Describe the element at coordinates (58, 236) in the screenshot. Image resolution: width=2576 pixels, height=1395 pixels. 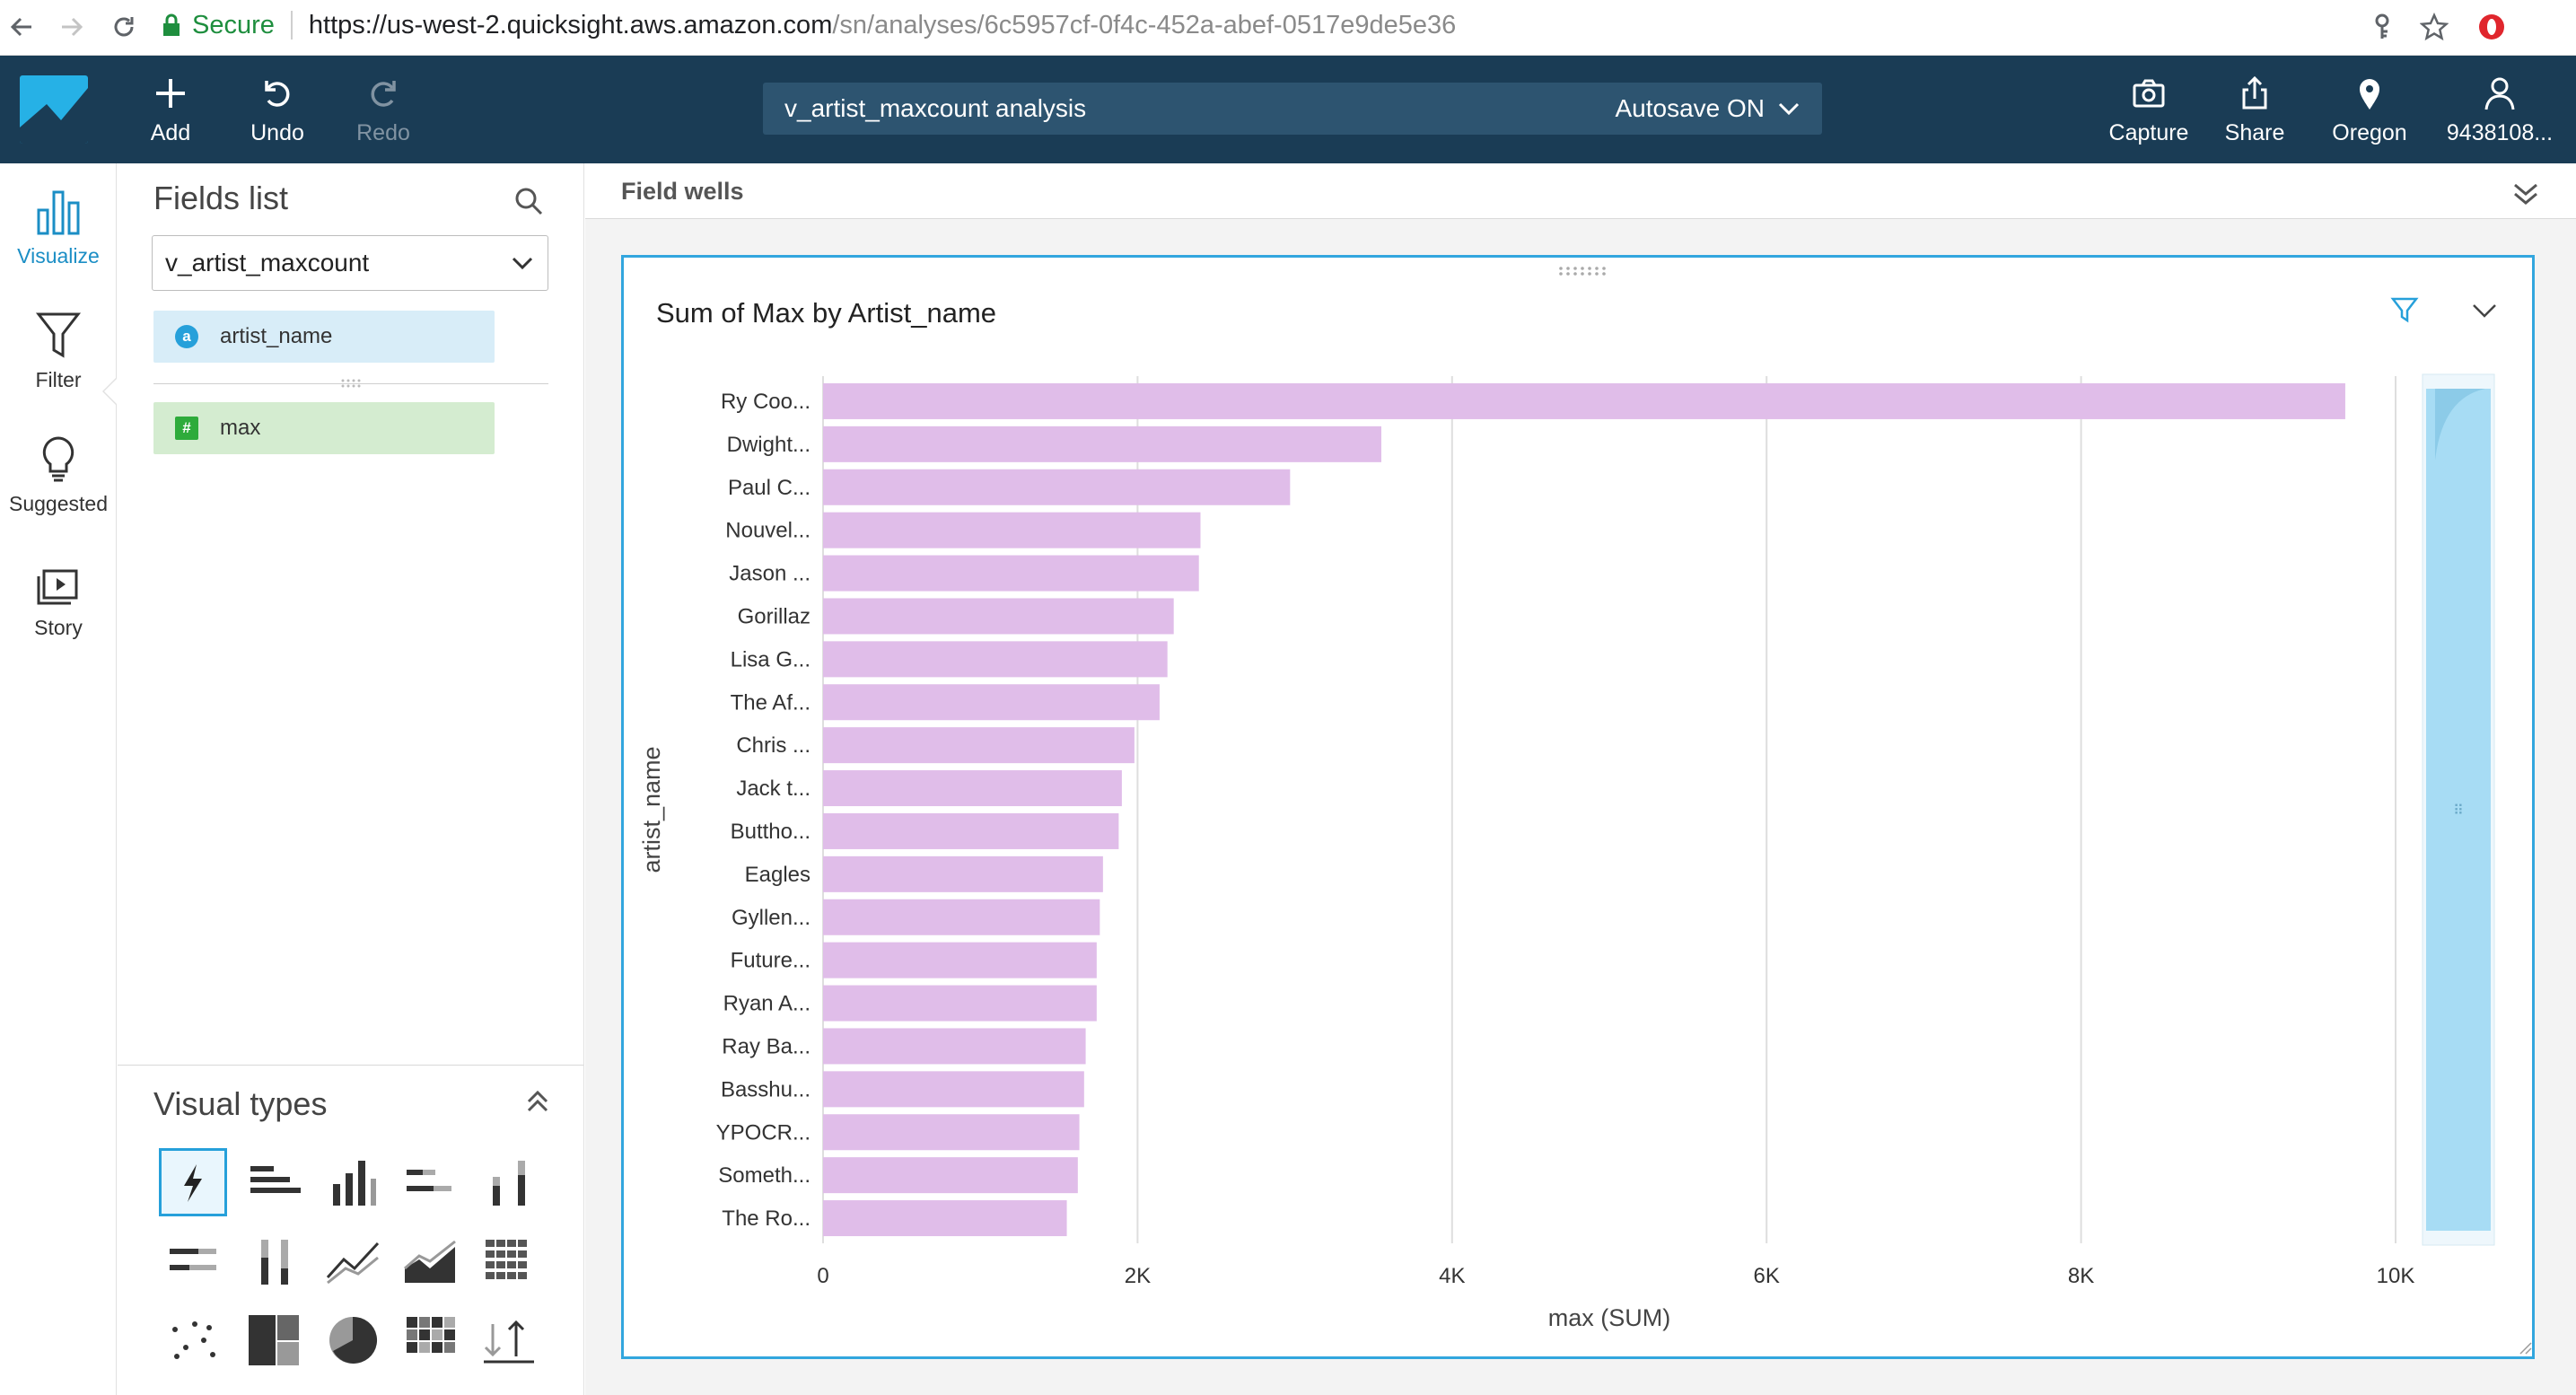
I see `rail-visualize: Visualize` at that location.